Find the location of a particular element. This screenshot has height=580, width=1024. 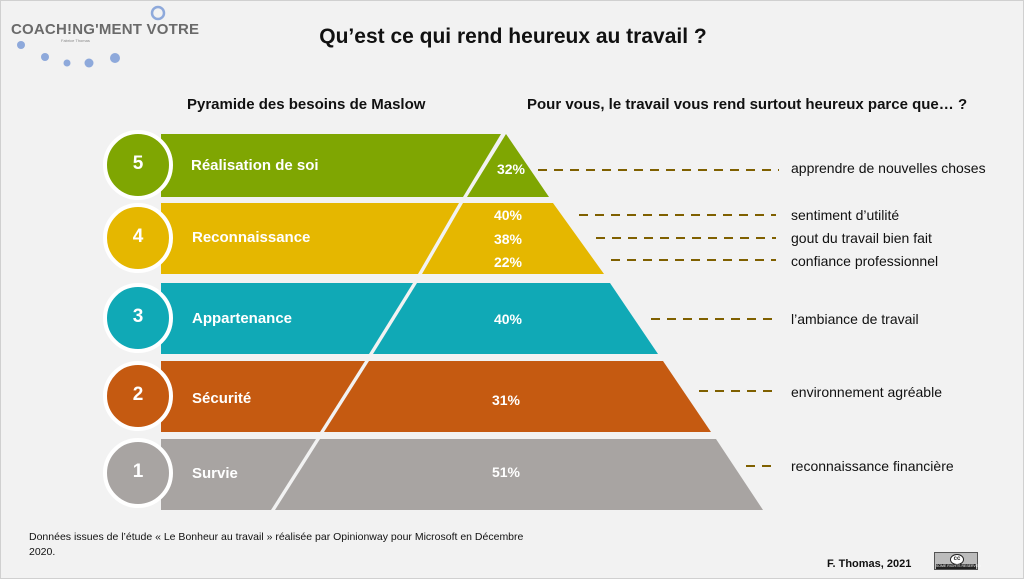

level-2-circle is located at coordinates (138, 396).